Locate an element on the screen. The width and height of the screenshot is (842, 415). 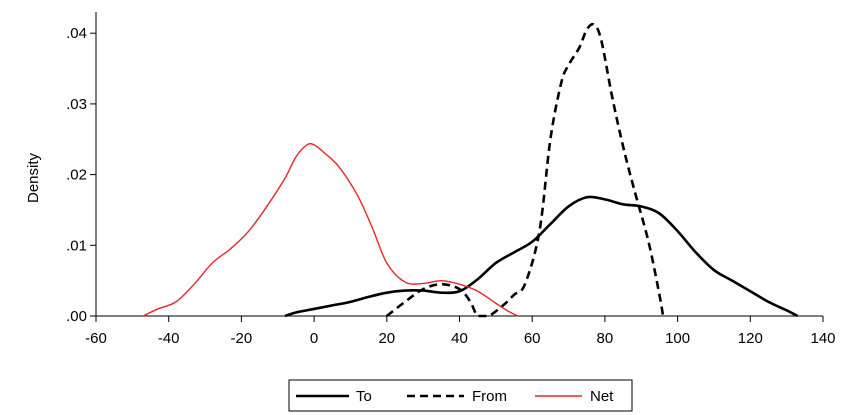
y-tick-label: .04 is located at coordinates (76, 33).